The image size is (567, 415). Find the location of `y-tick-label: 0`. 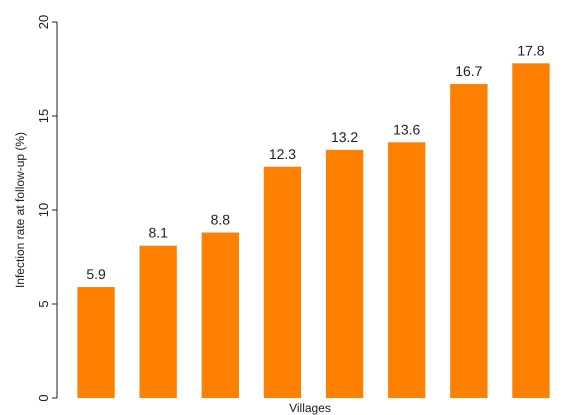

y-tick-label: 0 is located at coordinates (43, 398).